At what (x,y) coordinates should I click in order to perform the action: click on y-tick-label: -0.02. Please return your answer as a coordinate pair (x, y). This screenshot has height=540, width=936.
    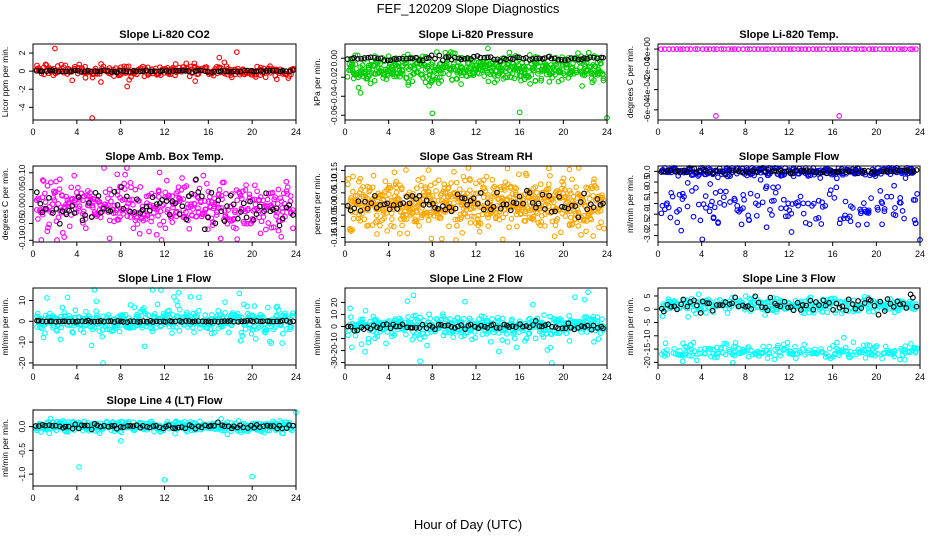
    Looking at the image, I should click on (334, 77).